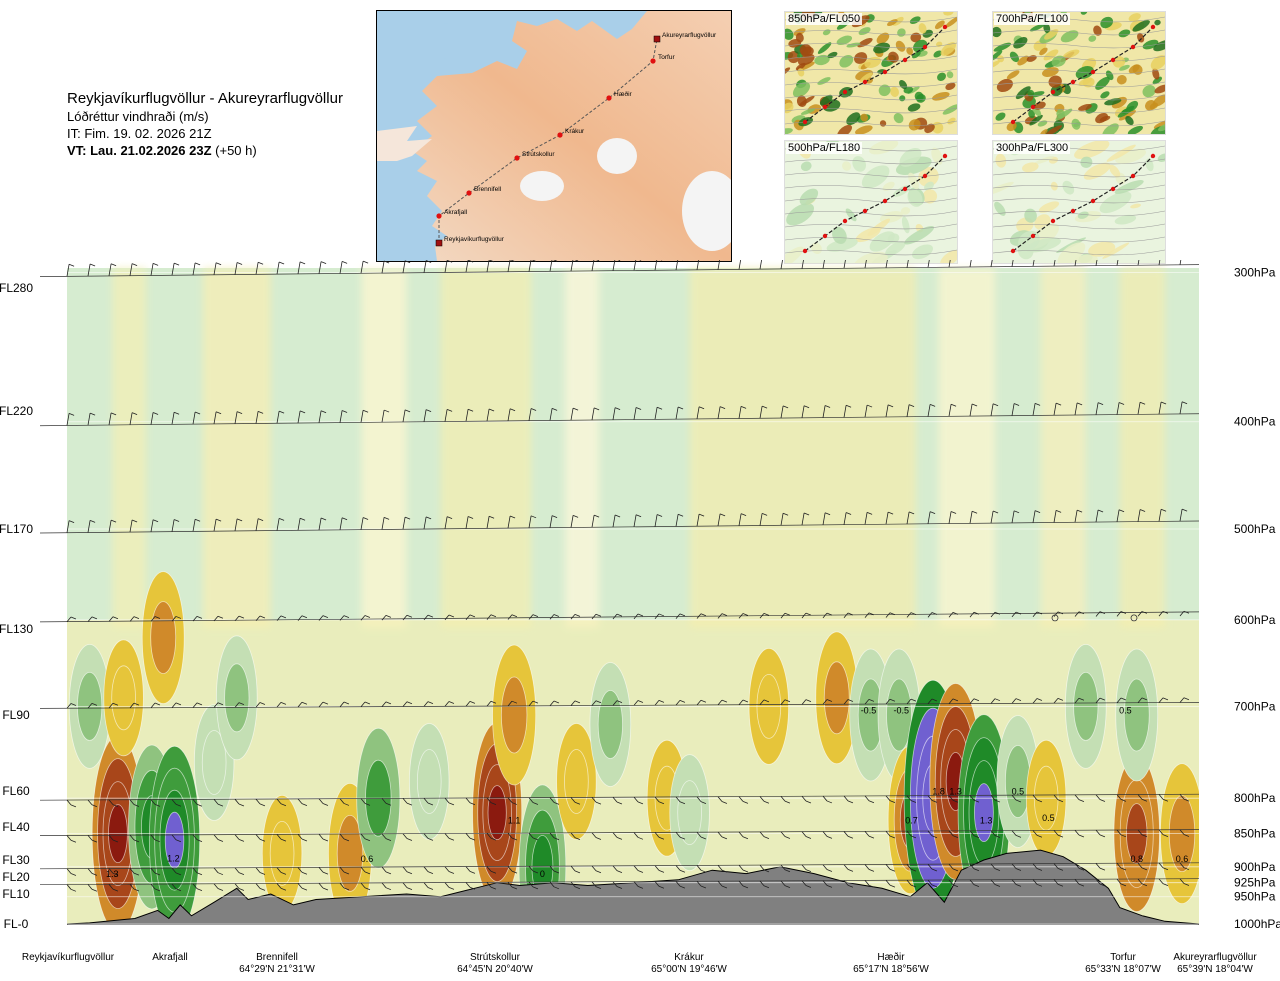 The image size is (1280, 981). Describe the element at coordinates (222, 150) in the screenshot. I see `valid-time: VT: Lau. 21.02.2026 23Z (+50 h)` at that location.